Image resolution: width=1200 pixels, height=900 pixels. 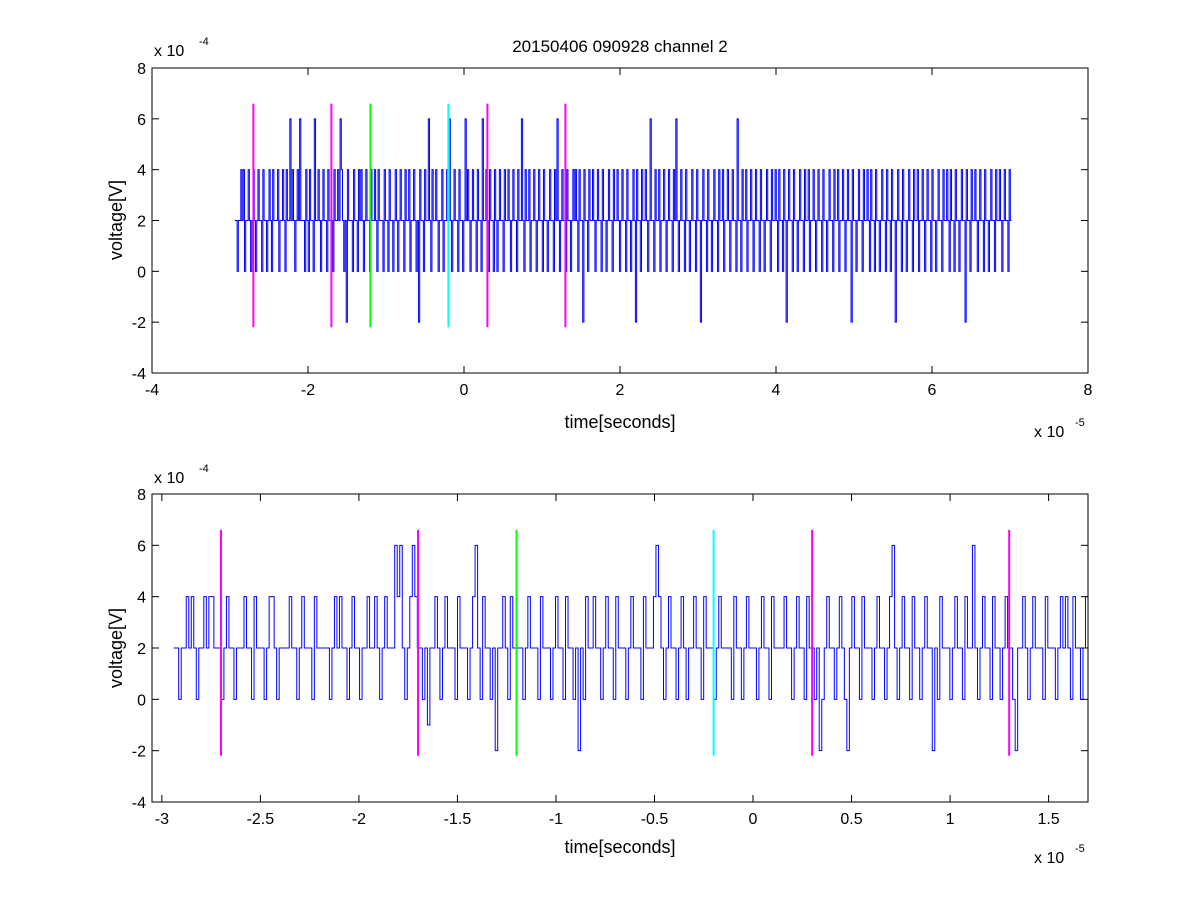 I want to click on x-tick-label-bottom-2: -2, so click(x=359, y=819).